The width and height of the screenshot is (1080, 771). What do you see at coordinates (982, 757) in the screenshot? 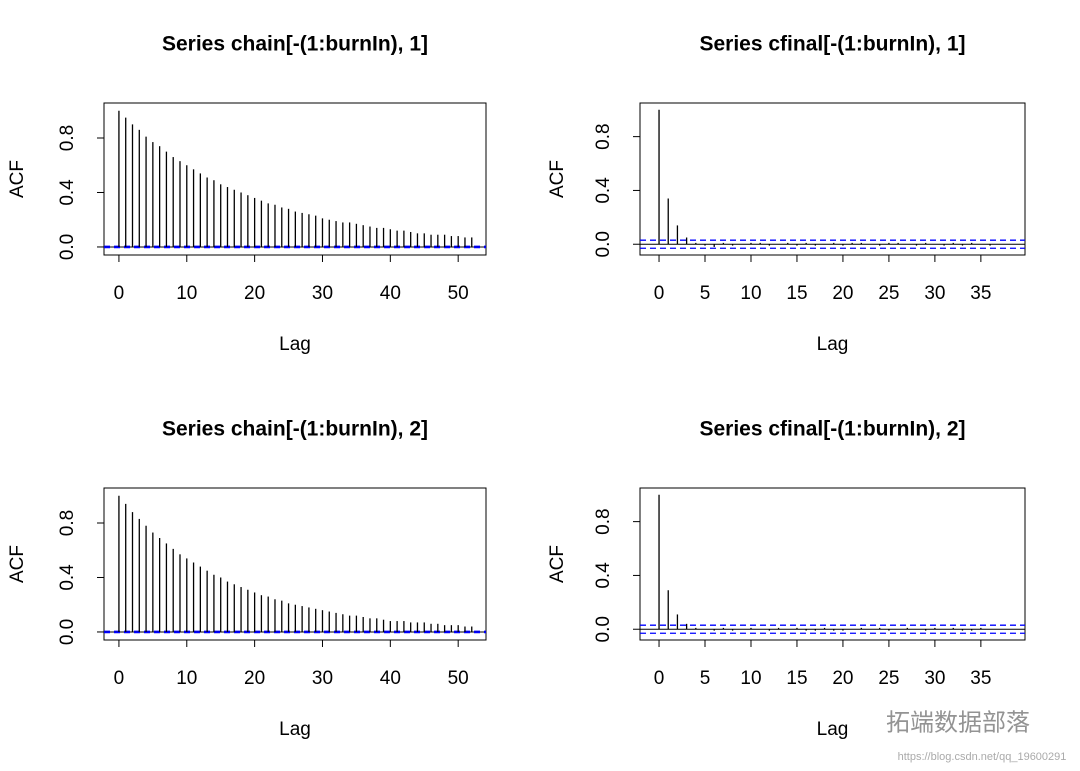
I see `watermark-url: https://blog.csdn.net/qq_19600291` at bounding box center [982, 757].